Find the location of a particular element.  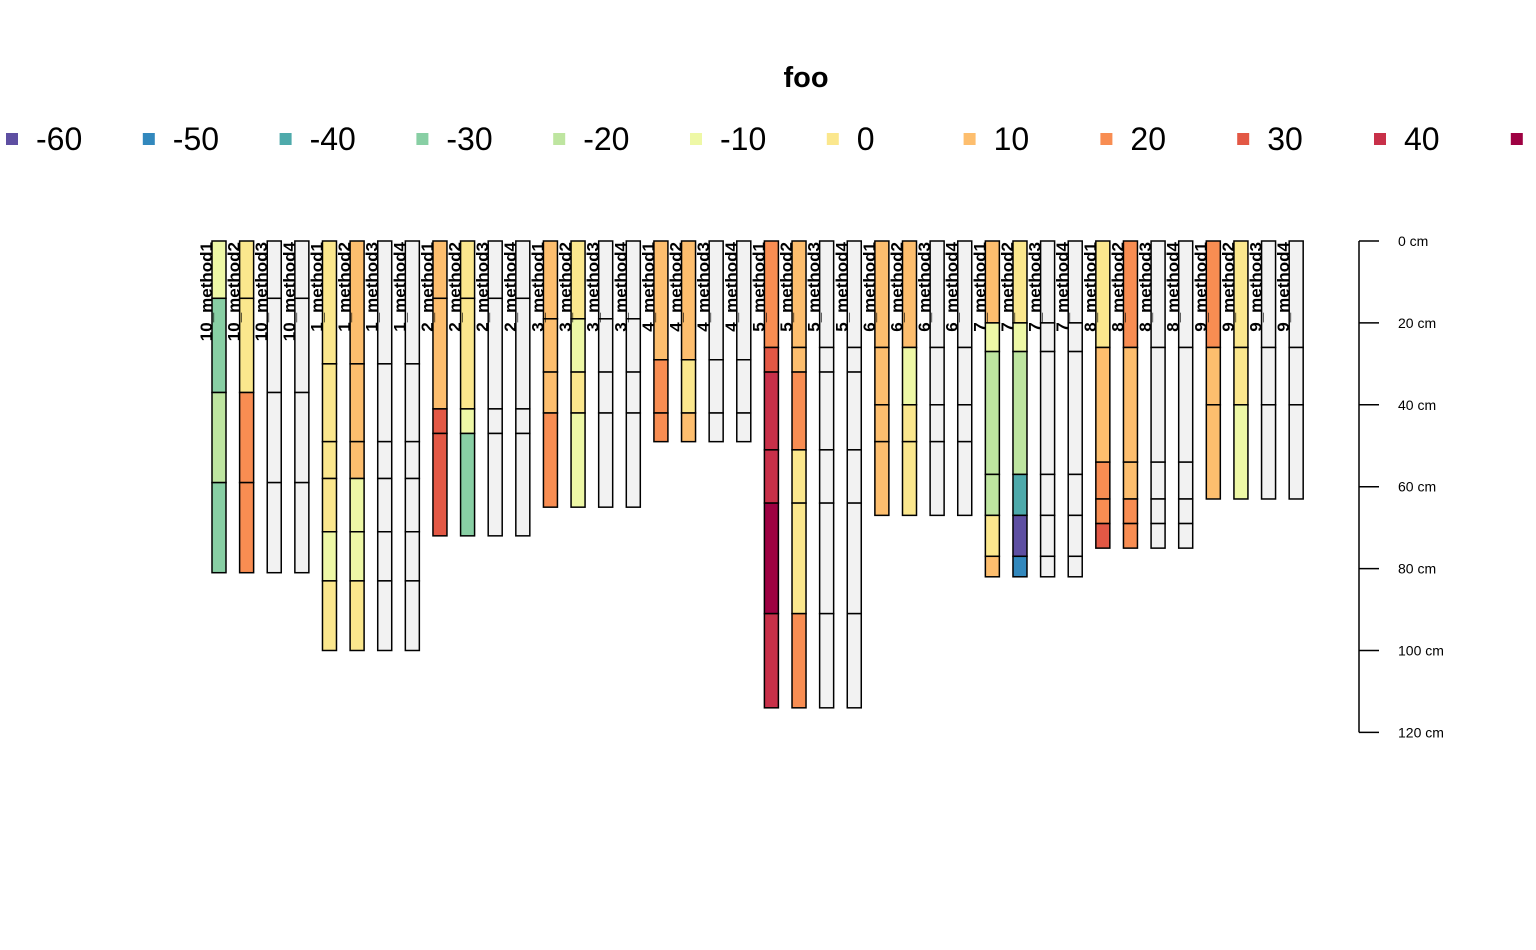

profile-label: 8_method3 is located at coordinates (1145, 287).